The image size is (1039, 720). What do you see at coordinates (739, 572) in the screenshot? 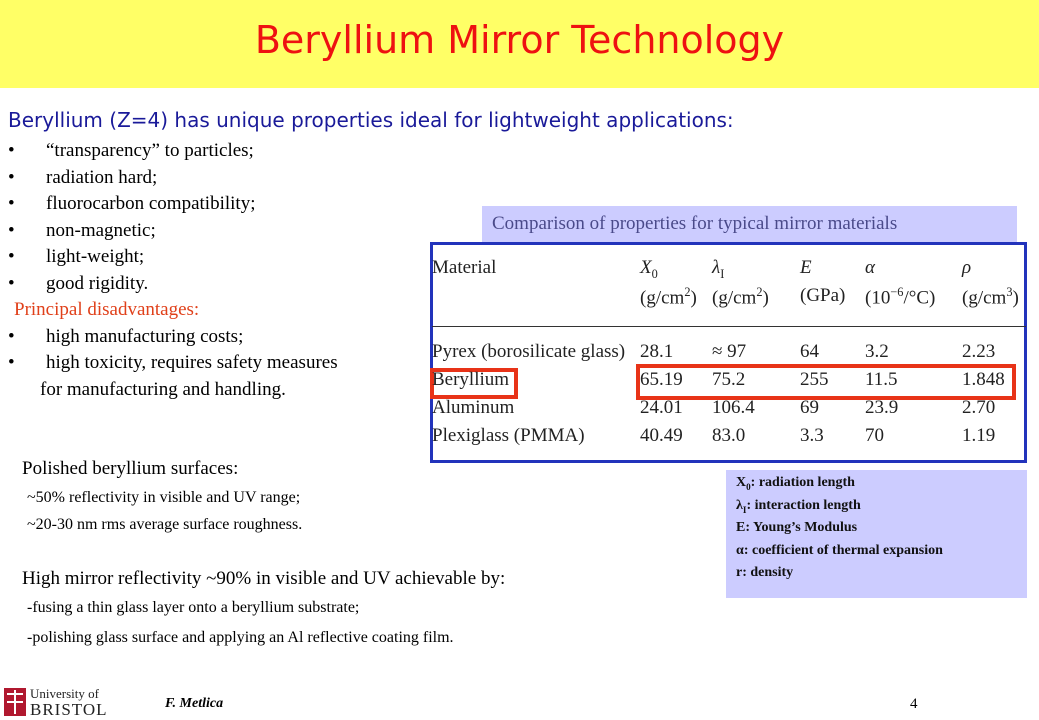
I see `legend-symbol: r` at bounding box center [739, 572].